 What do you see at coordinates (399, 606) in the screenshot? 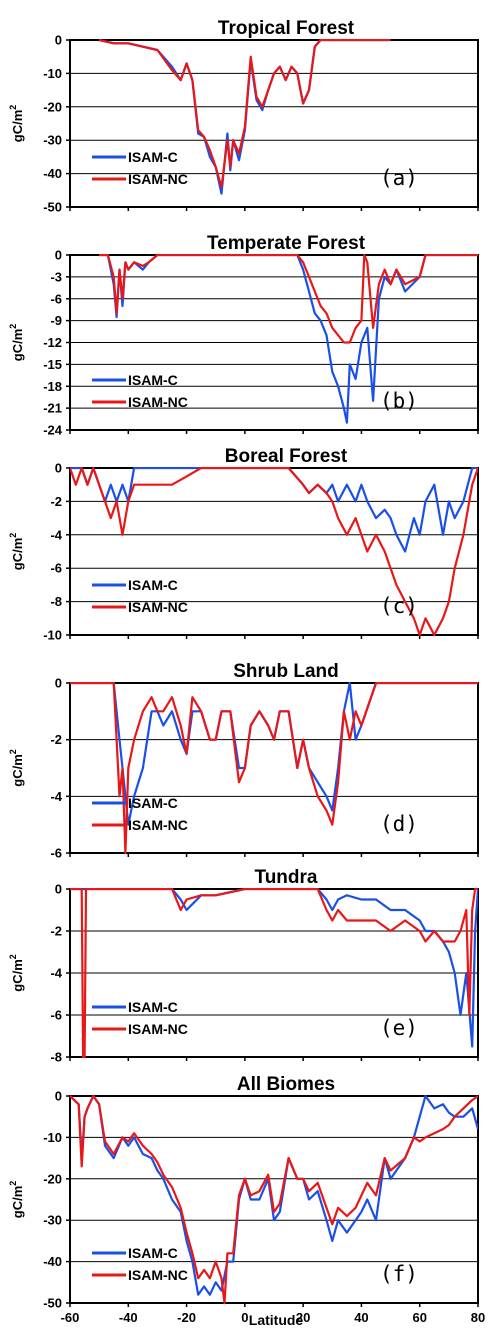
I see `panel-label: (c)` at bounding box center [399, 606].